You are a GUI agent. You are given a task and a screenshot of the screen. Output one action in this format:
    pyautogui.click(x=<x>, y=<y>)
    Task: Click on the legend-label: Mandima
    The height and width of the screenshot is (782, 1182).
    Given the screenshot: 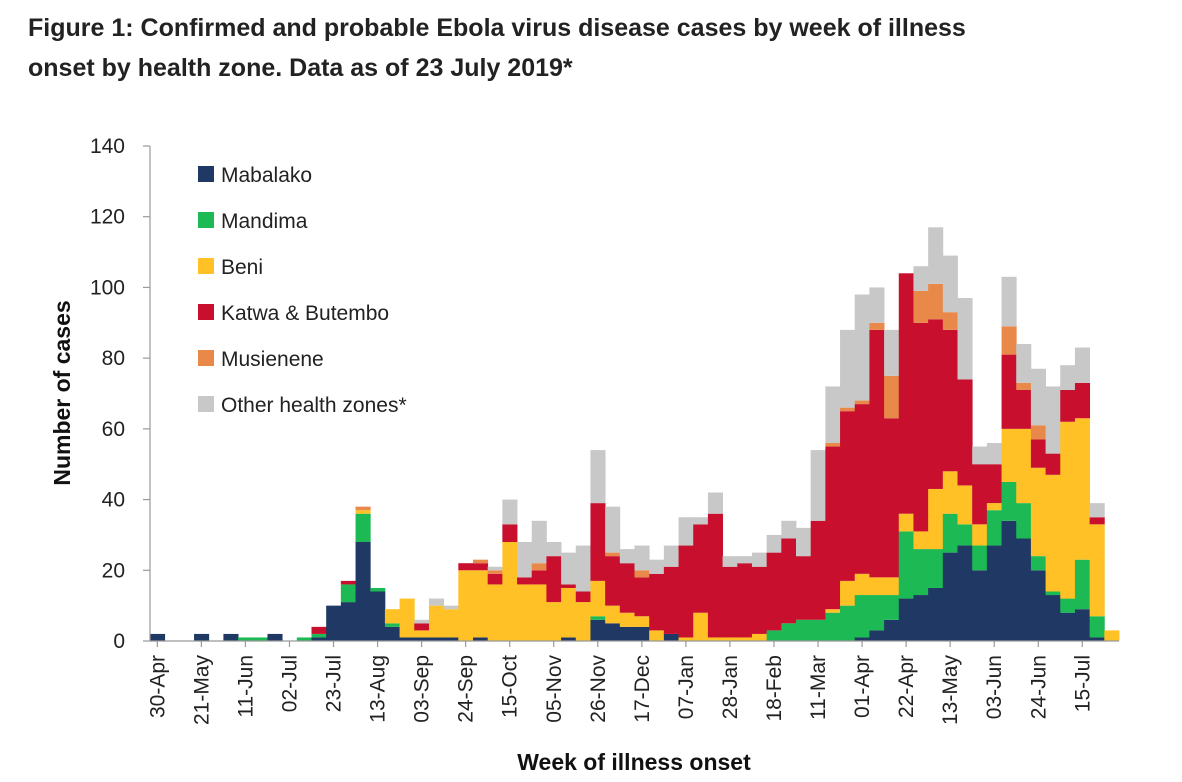 What is the action you would take?
    pyautogui.click(x=264, y=221)
    